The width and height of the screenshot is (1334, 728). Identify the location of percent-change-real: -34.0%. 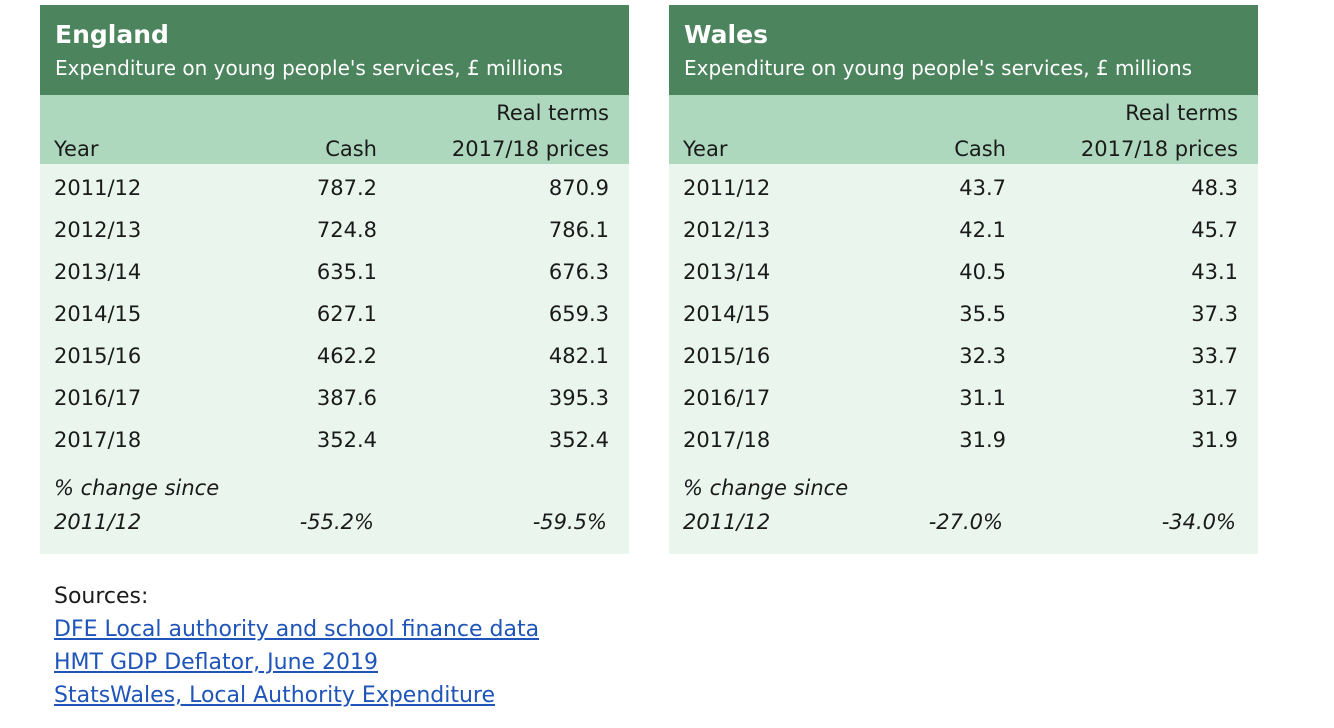
(1198, 522).